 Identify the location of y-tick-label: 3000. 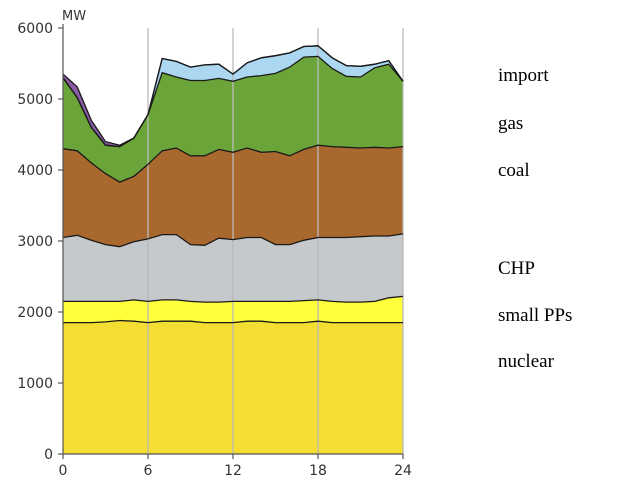
(35, 242).